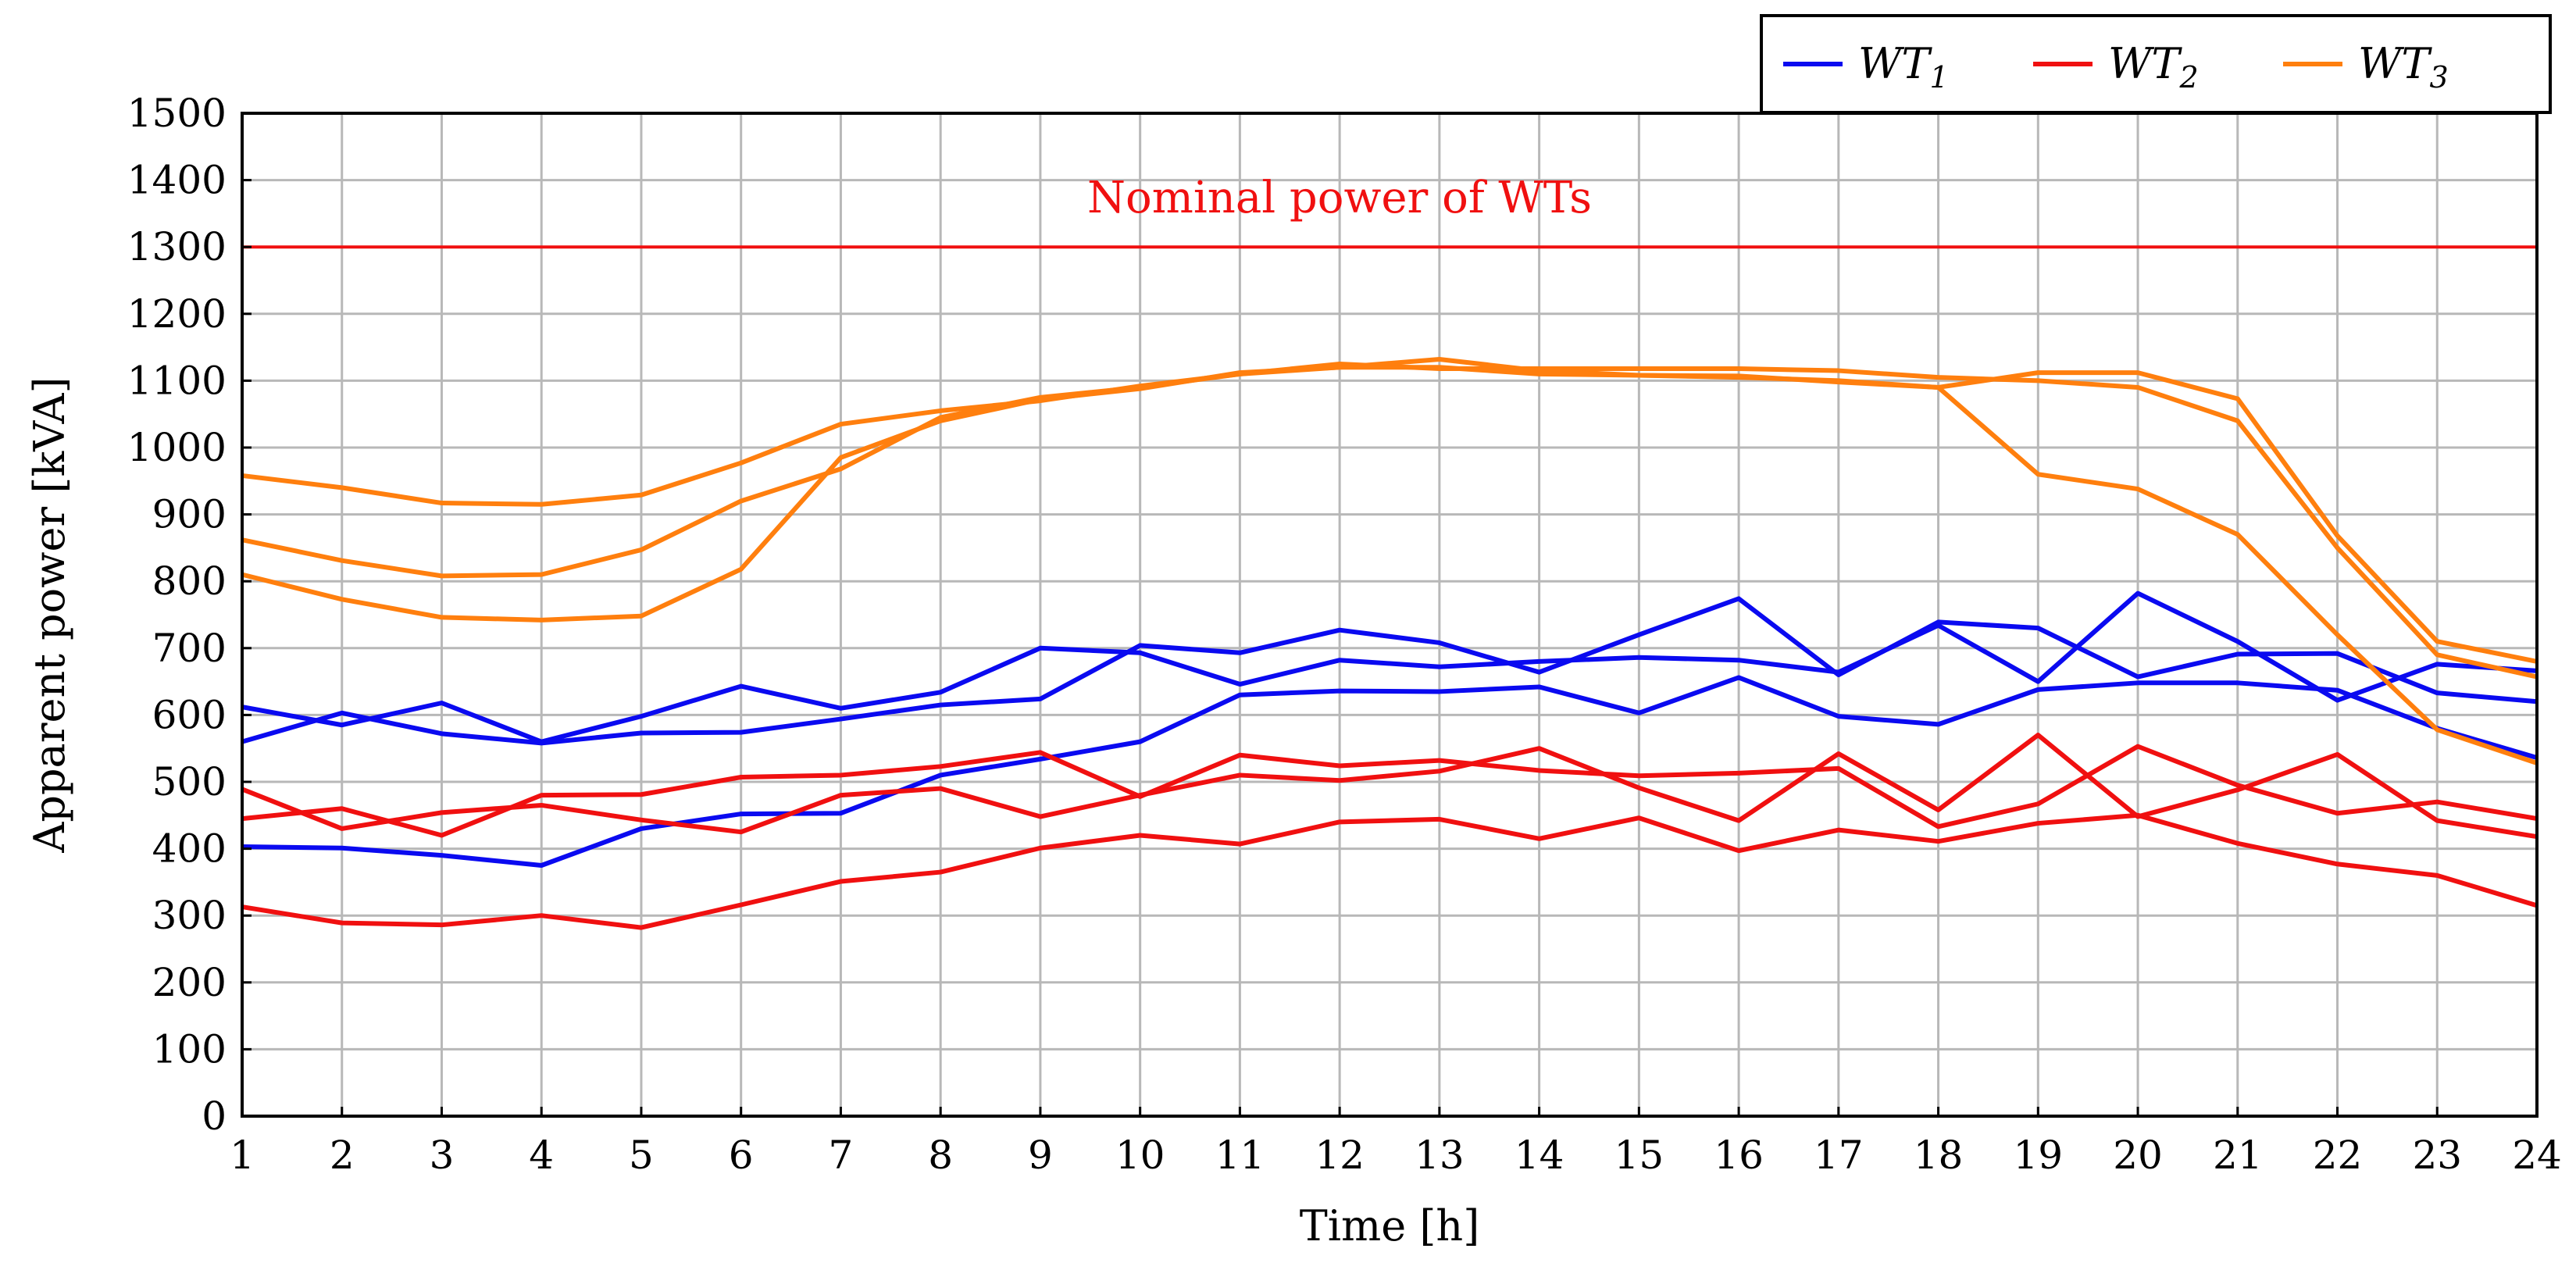 The height and width of the screenshot is (1270, 2576). I want to click on y-tick-label: 1000, so click(177, 447).